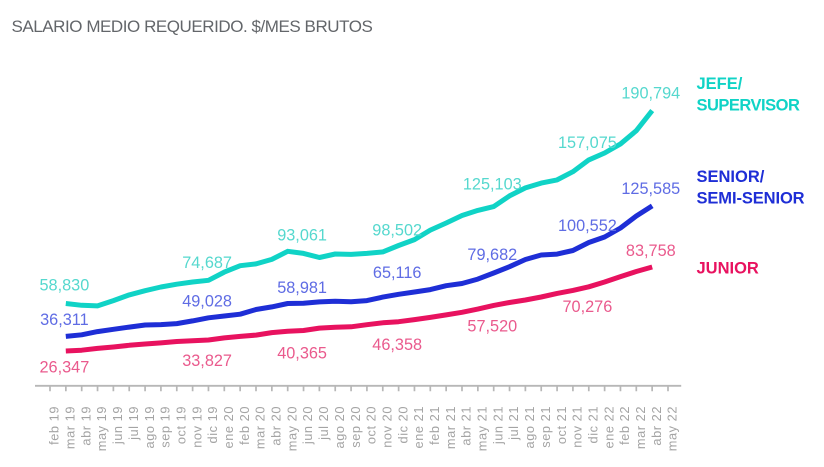 This screenshot has height=467, width=824. I want to click on svg-text: feb 21, so click(434, 425).